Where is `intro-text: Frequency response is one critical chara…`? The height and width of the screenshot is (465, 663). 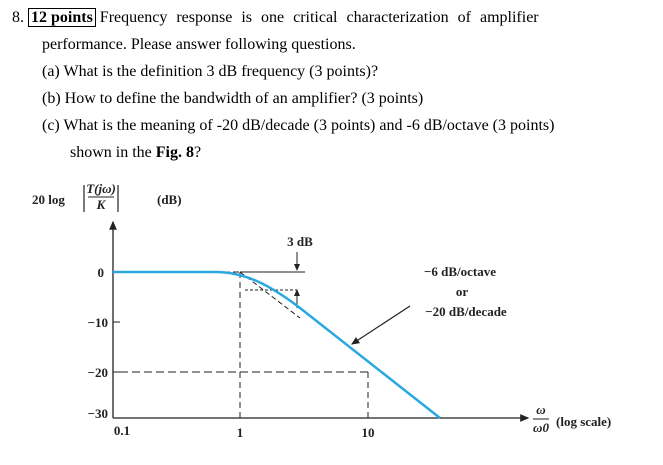
intro-text: Frequency response is one critical chara… is located at coordinates (319, 17).